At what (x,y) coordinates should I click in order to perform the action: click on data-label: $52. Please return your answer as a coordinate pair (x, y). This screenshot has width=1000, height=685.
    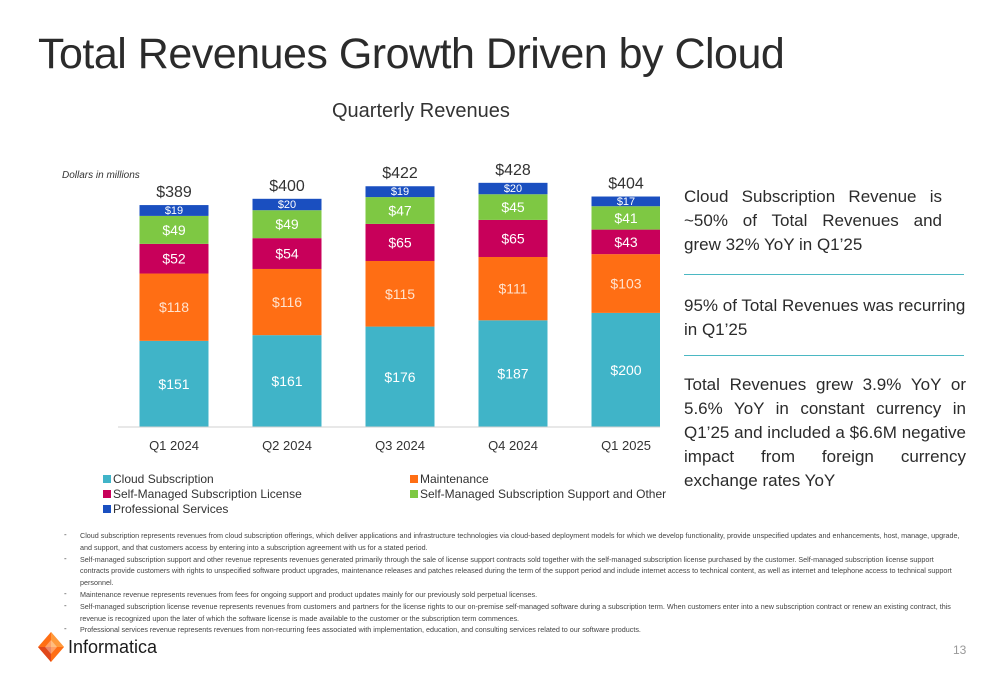
    Looking at the image, I should click on (174, 259).